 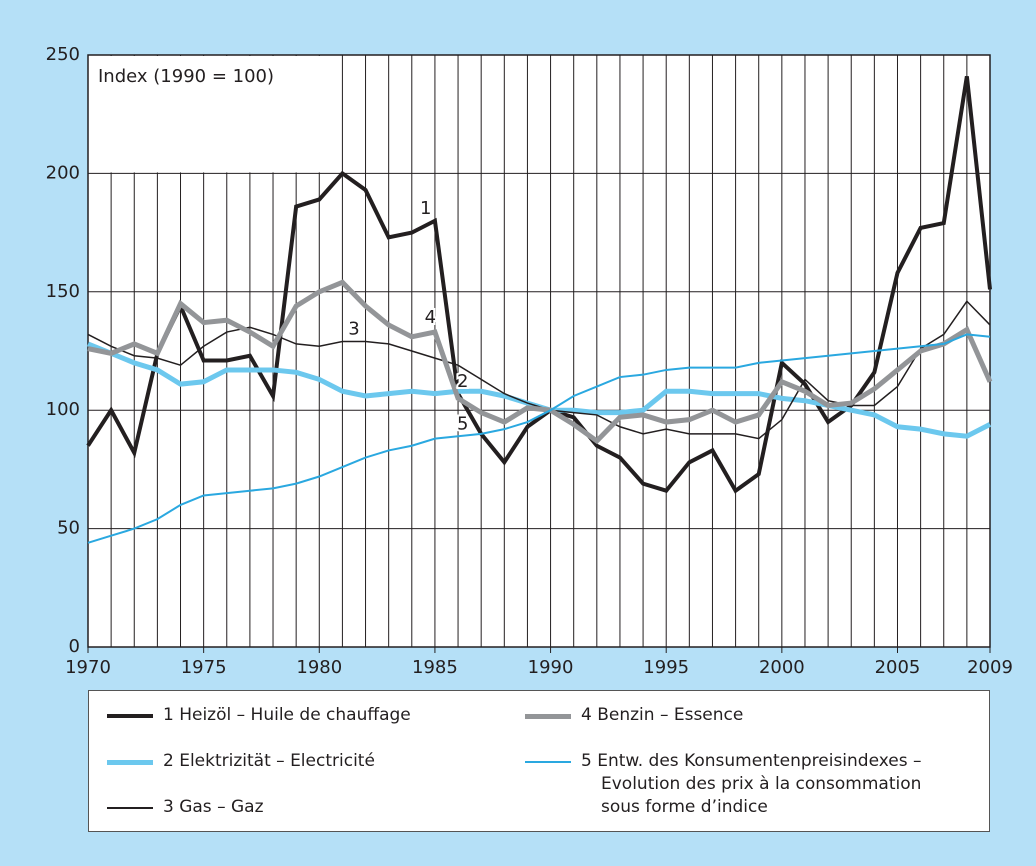 What do you see at coordinates (269, 761) in the screenshot?
I see `legend-label: 2 Elektrizität – Electricité` at bounding box center [269, 761].